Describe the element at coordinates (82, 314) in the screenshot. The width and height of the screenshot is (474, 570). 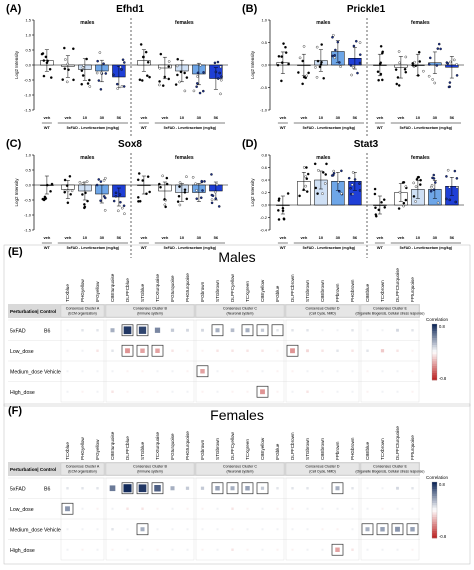
I see `cluster-sub: (ECM organization)` at that location.